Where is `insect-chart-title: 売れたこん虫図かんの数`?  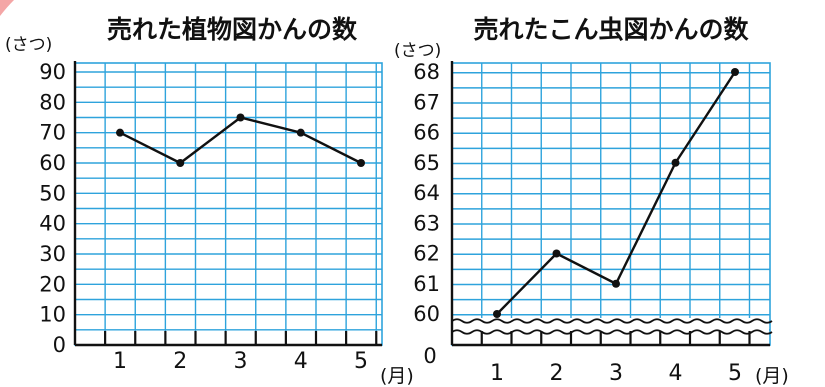 insect-chart-title: 売れたこん虫図かんの数 is located at coordinates (611, 29).